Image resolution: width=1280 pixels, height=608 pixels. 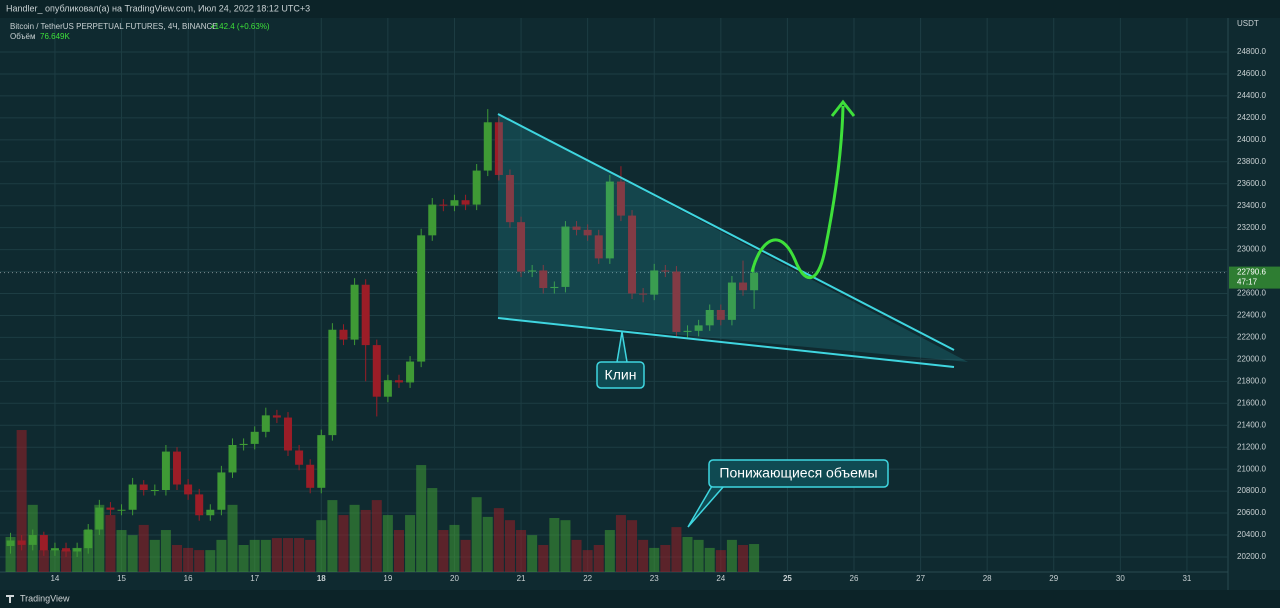 What do you see at coordinates (587, 578) in the screenshot?
I see `x-tick-label: 22` at bounding box center [587, 578].